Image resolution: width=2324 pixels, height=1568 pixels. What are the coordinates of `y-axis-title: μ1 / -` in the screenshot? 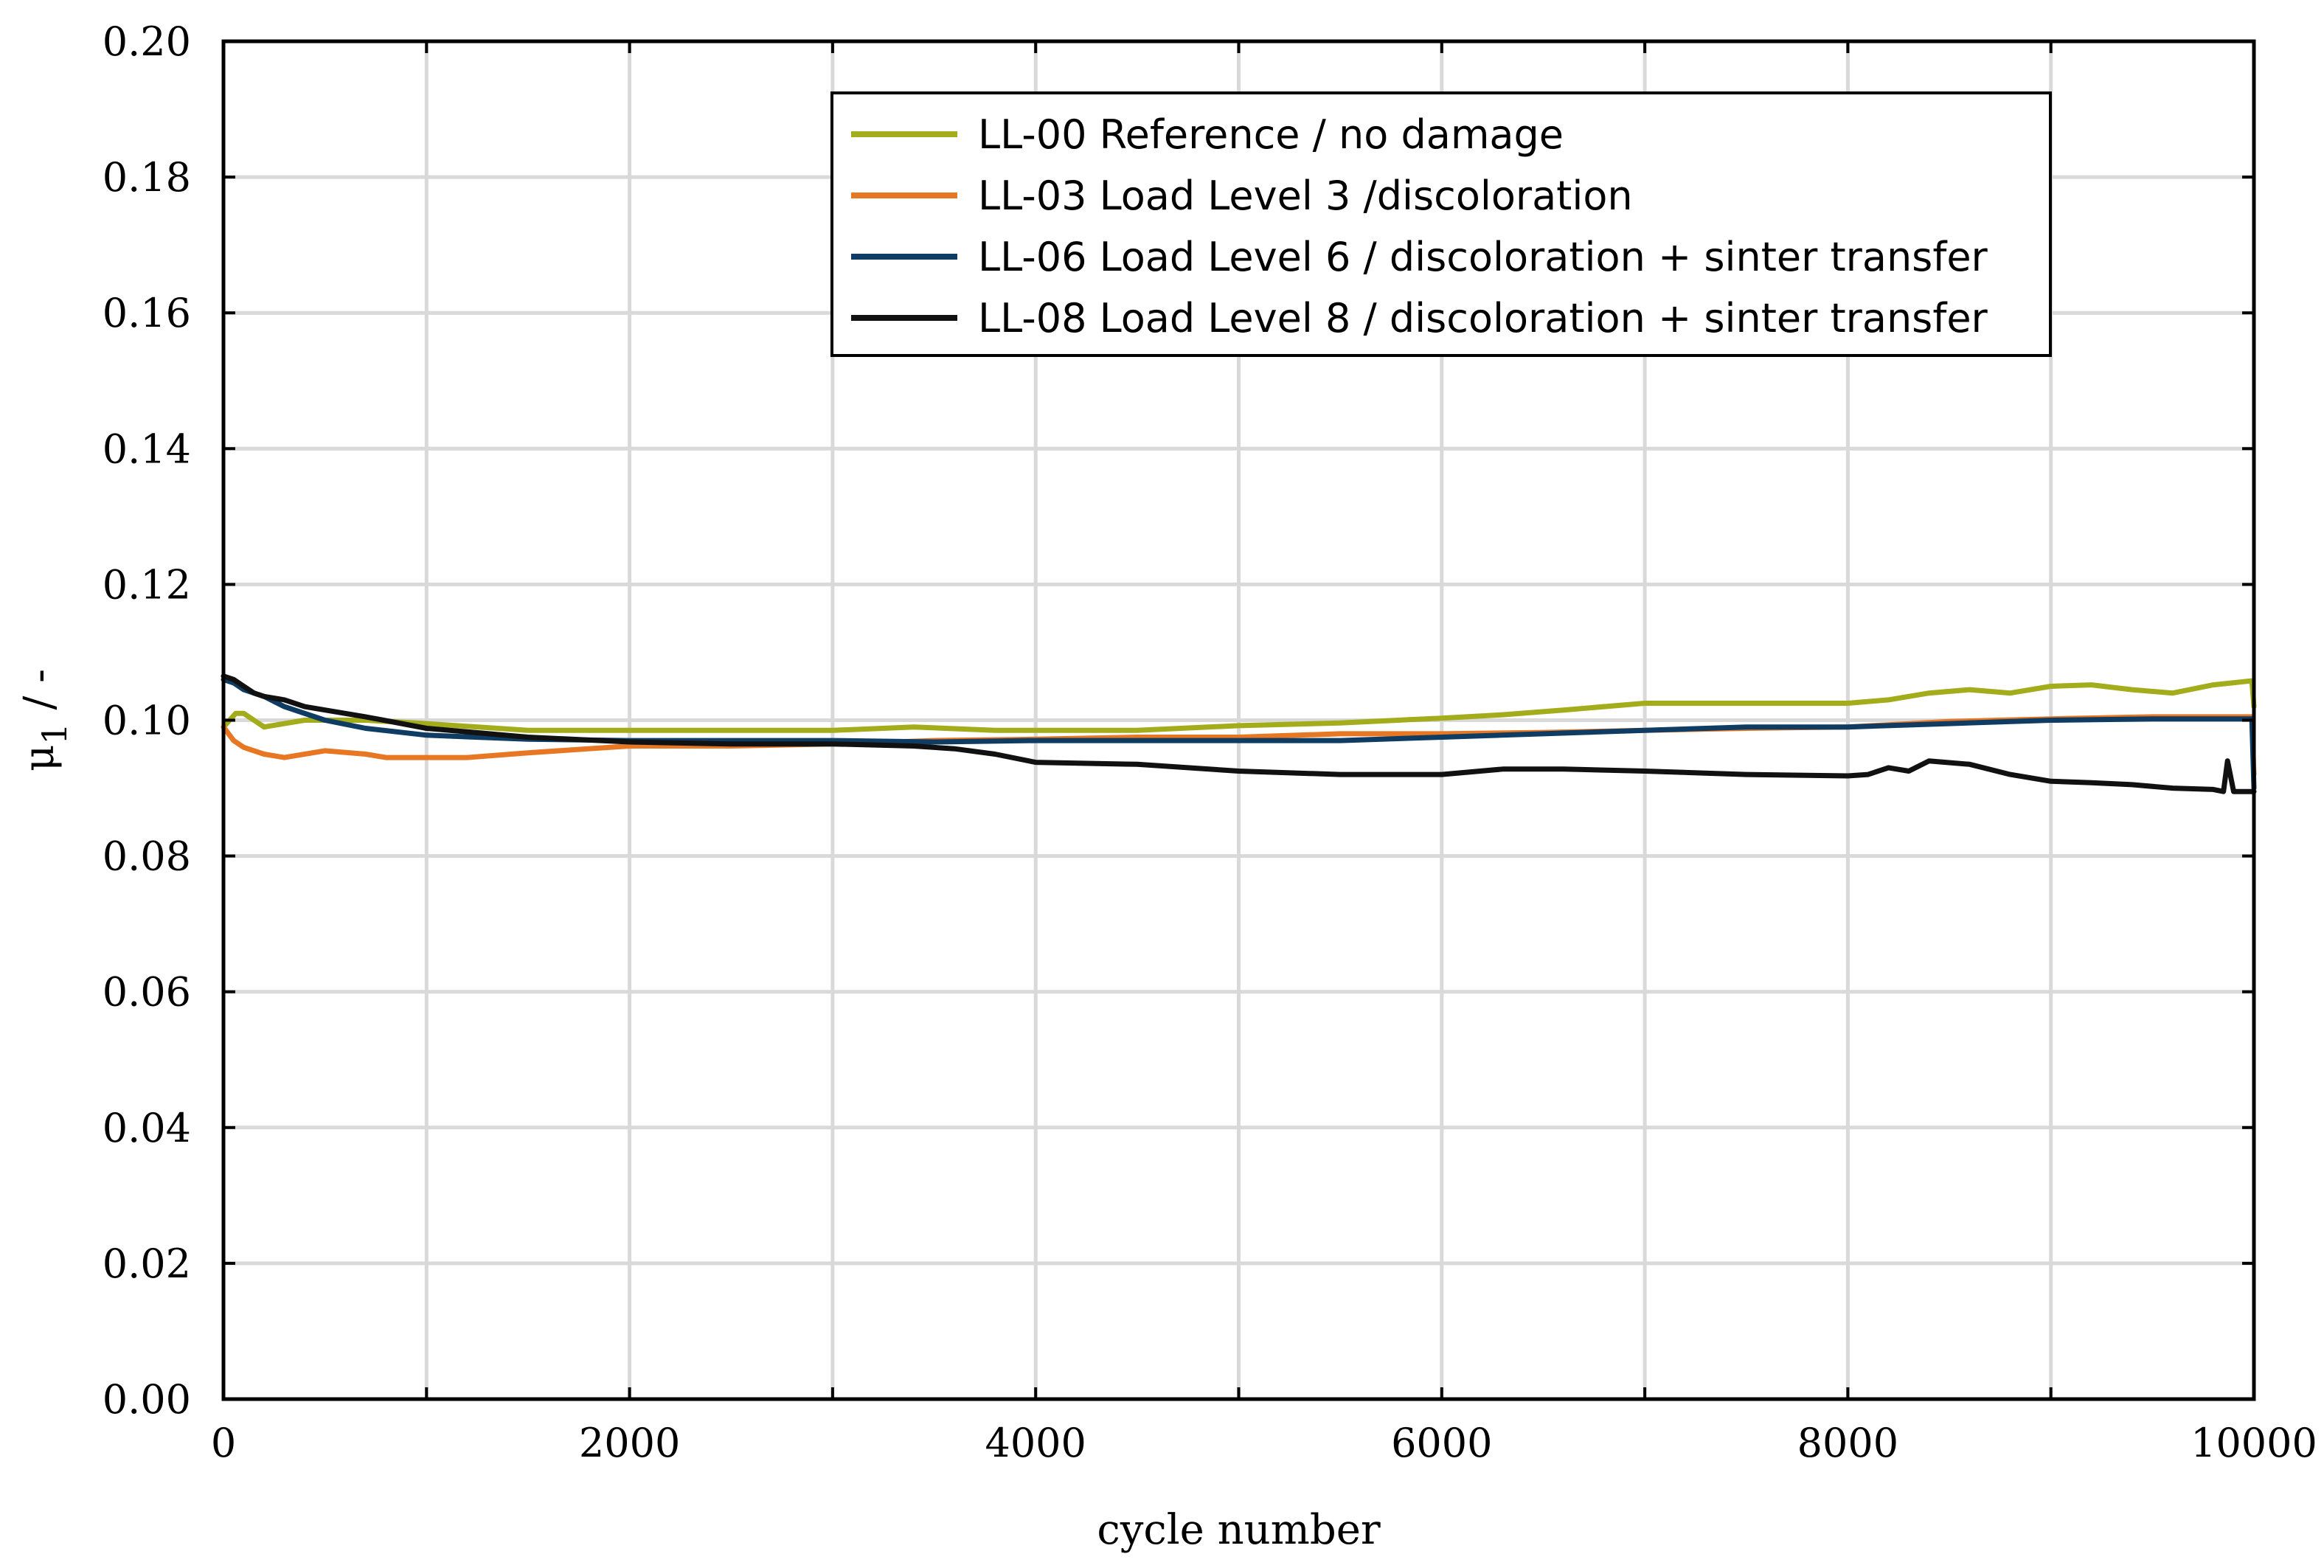 It's located at (44, 720).